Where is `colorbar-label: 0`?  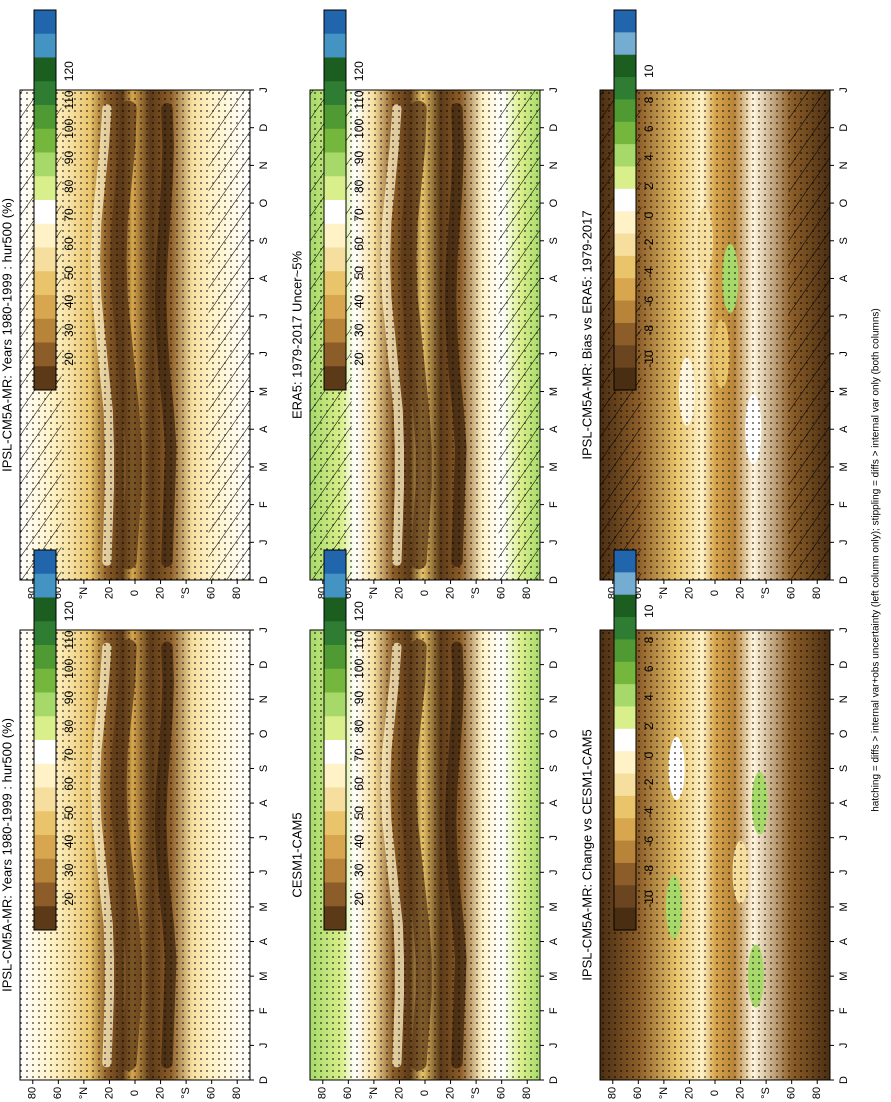
colorbar-label: 0 is located at coordinates (649, 214).